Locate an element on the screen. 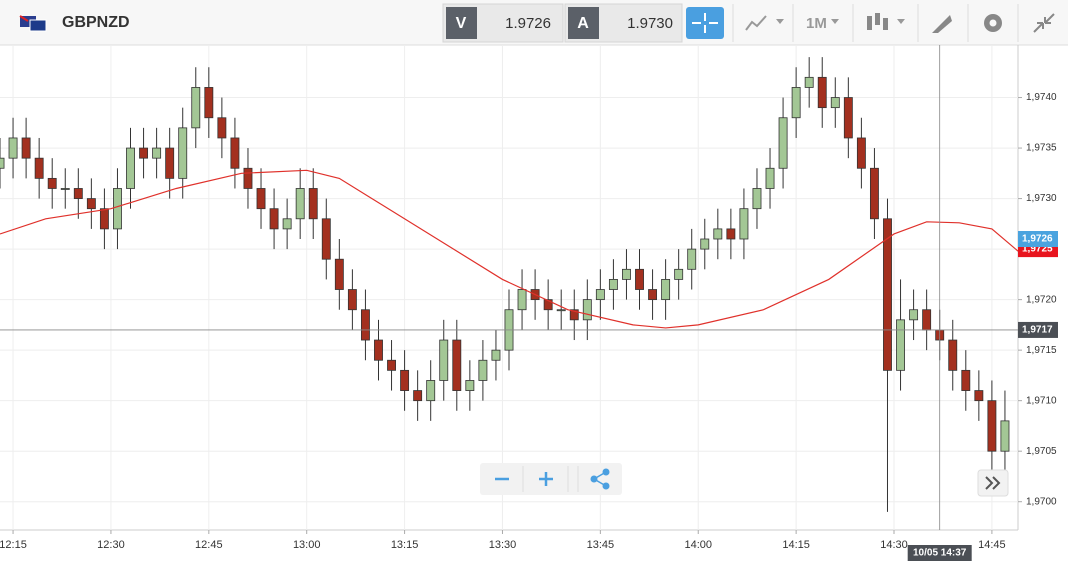 The width and height of the screenshot is (1068, 572). zoom-in-button is located at coordinates (546, 479).